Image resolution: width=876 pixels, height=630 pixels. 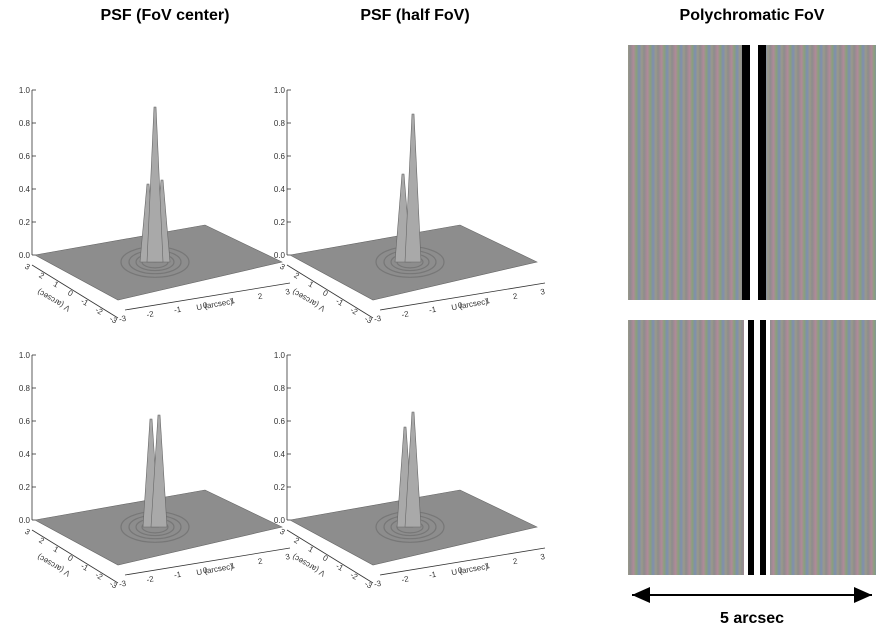 What do you see at coordinates (752, 618) in the screenshot?
I see `scale-label: 5 arcsec` at bounding box center [752, 618].